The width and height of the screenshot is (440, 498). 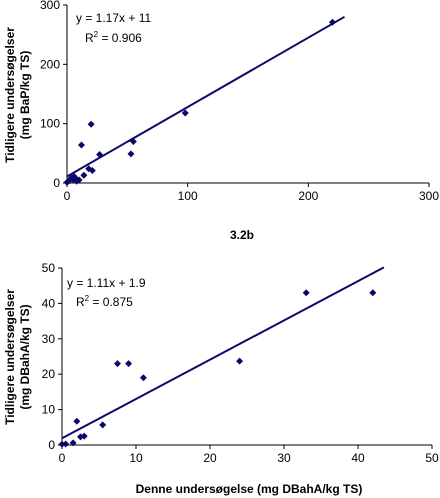 What do you see at coordinates (49, 356) in the screenshot?
I see `y-tick-labels-bottom: 0 10 20 30 40 50` at bounding box center [49, 356].